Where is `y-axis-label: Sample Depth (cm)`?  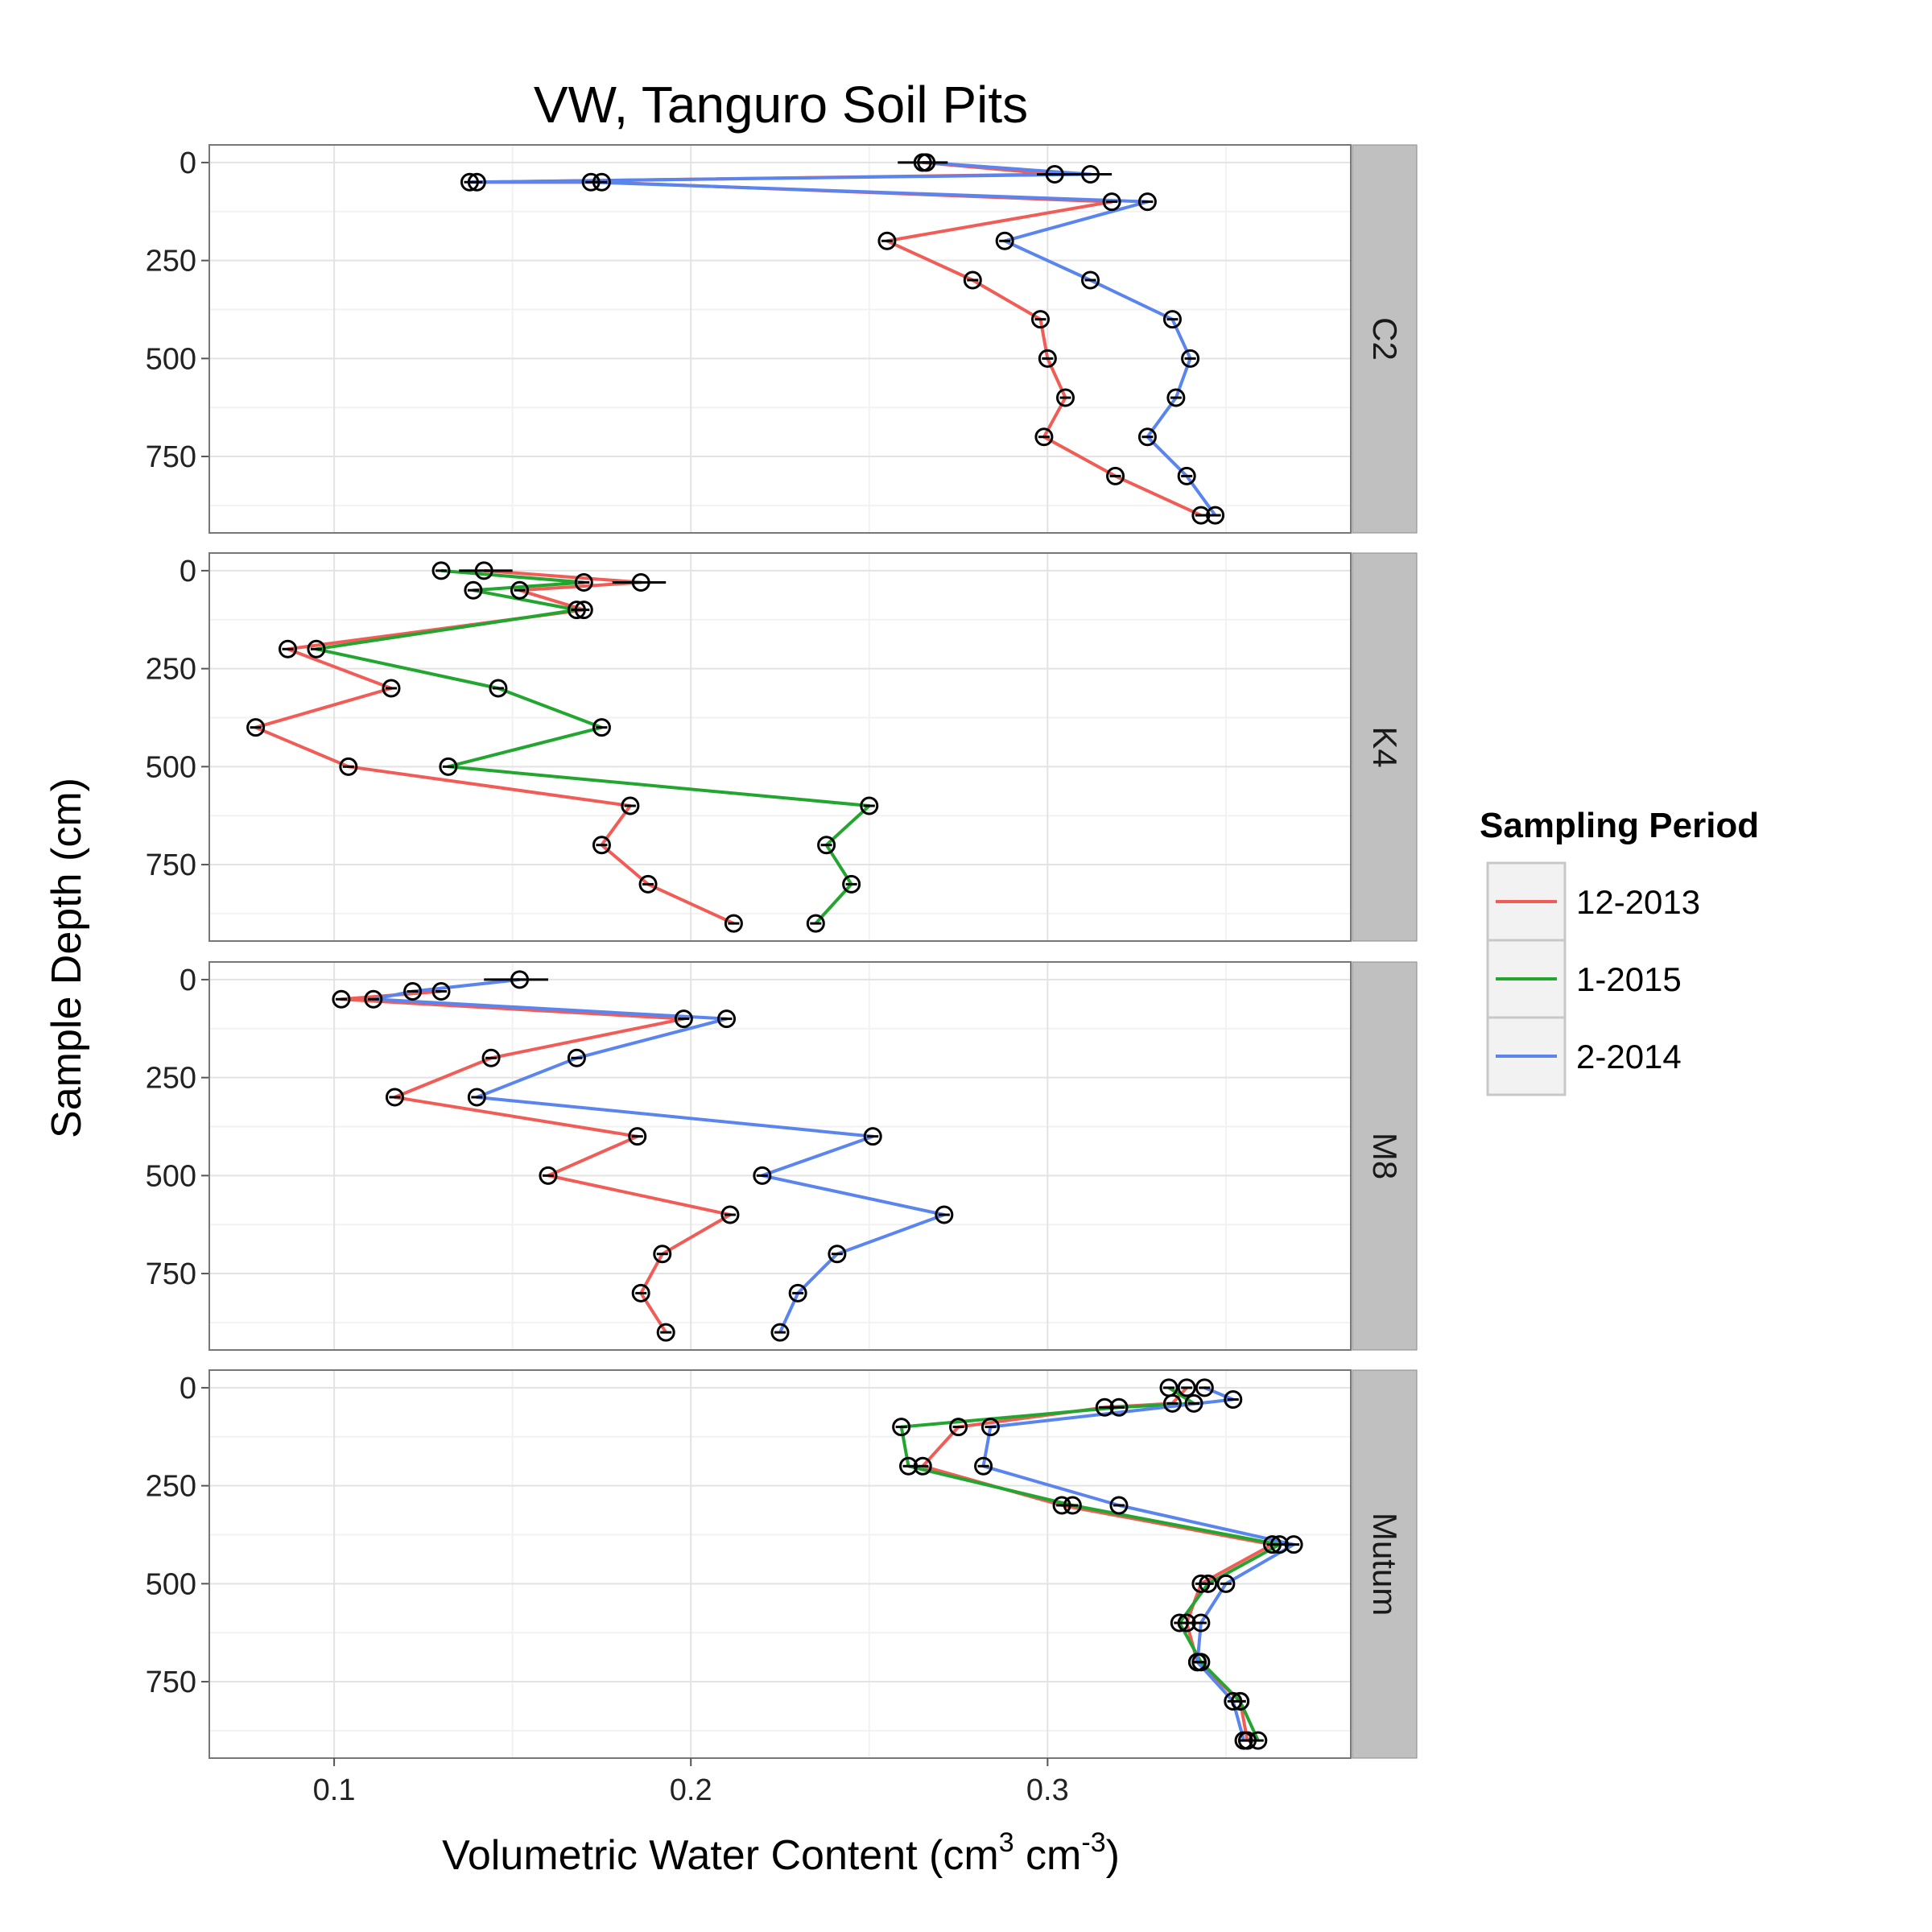
y-axis-label: Sample Depth (cm) is located at coordinates (66, 958).